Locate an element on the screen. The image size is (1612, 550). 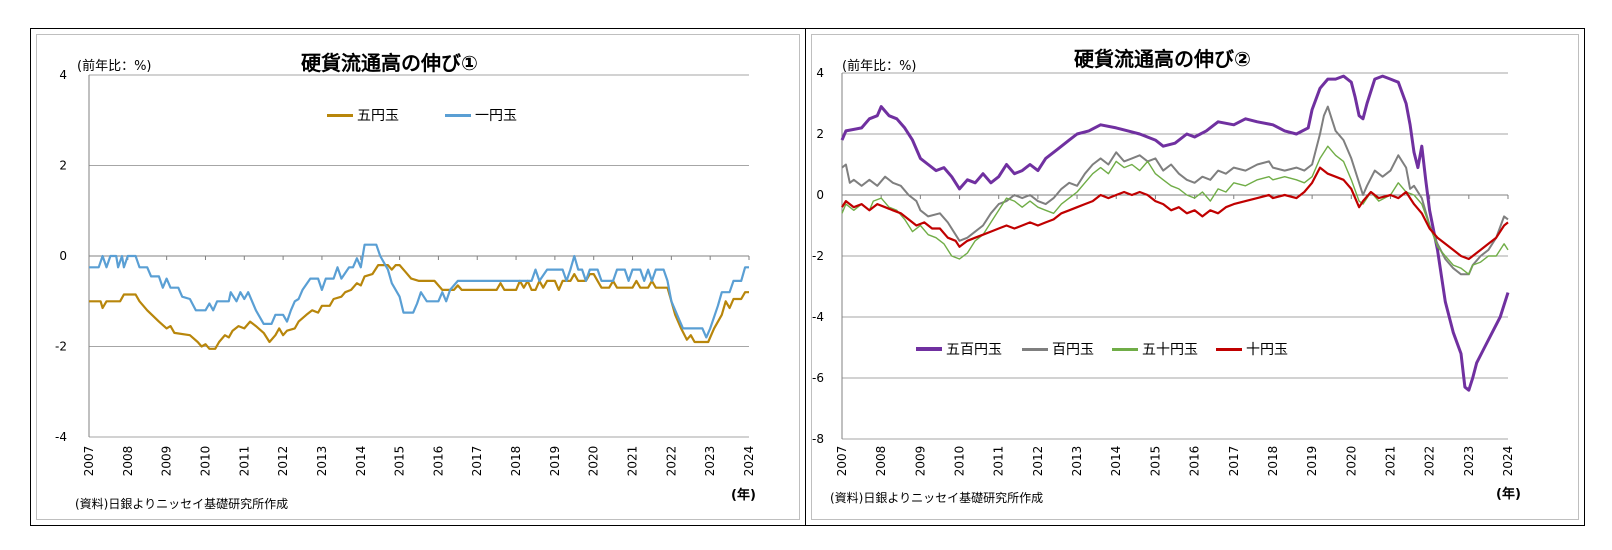
legend-label: 一円玉 is located at coordinates (496, 116).